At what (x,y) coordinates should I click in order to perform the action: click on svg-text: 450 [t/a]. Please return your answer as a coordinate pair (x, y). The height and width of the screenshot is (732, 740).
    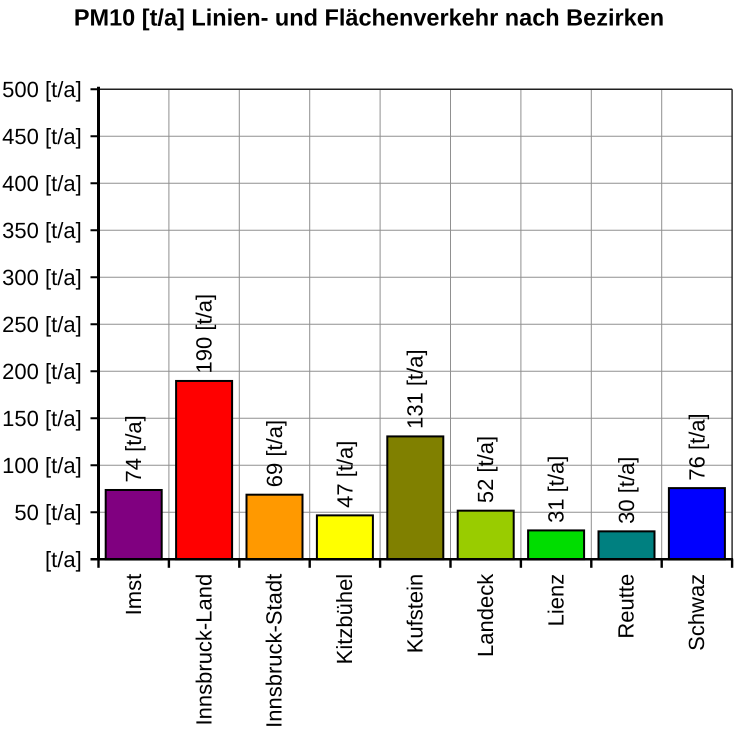
    Looking at the image, I should click on (42, 136).